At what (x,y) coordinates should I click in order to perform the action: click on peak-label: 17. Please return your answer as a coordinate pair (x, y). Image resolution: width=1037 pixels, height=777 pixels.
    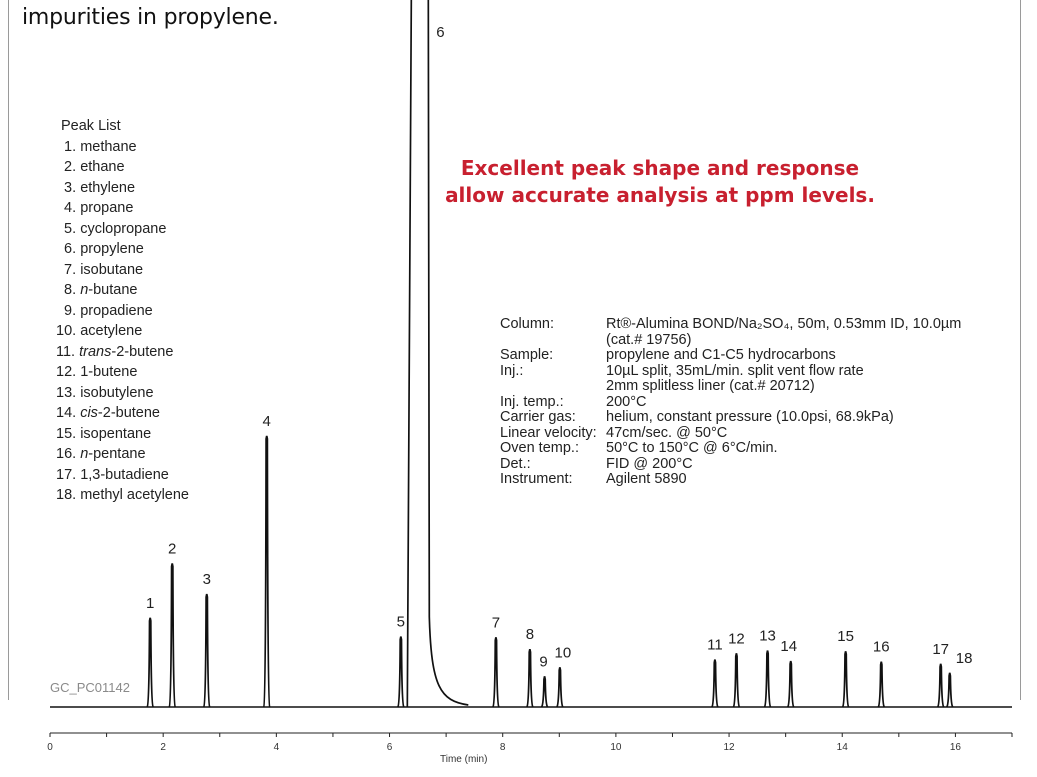
    Looking at the image, I should click on (940, 649).